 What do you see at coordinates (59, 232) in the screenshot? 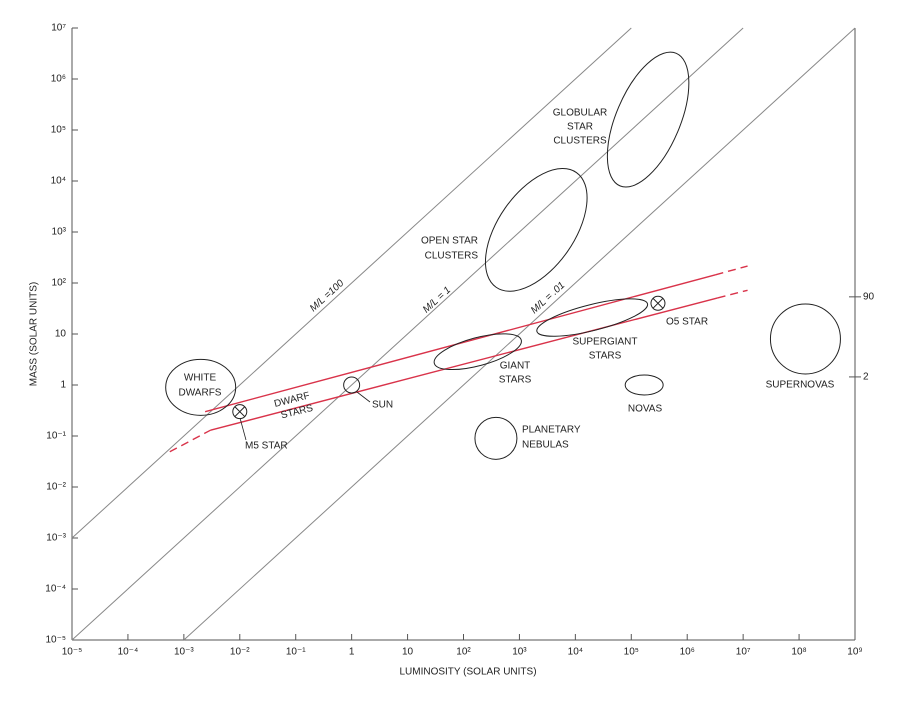
I see `y-tick-label: 10³` at bounding box center [59, 232].